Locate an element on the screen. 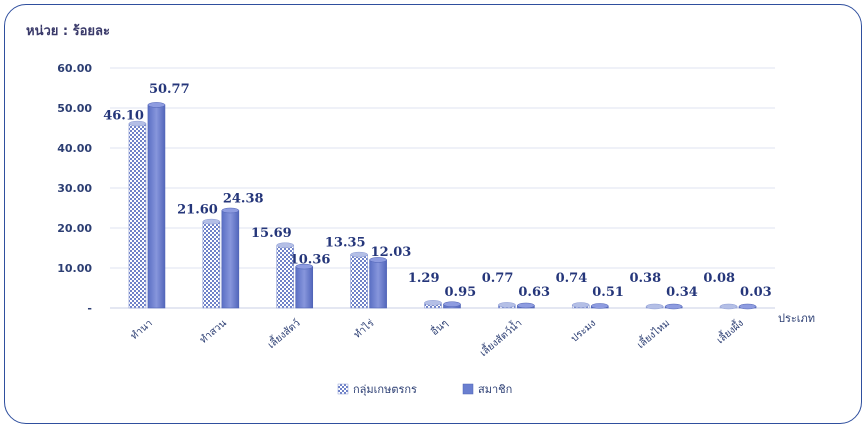 This screenshot has height=424, width=868. data-label: 0.63 is located at coordinates (534, 292).